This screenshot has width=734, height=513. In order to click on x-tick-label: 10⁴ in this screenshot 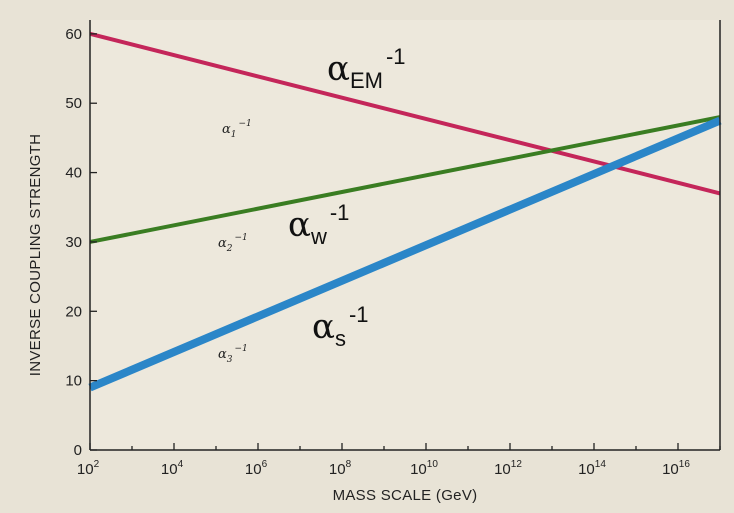, I will do `click(172, 468)`.